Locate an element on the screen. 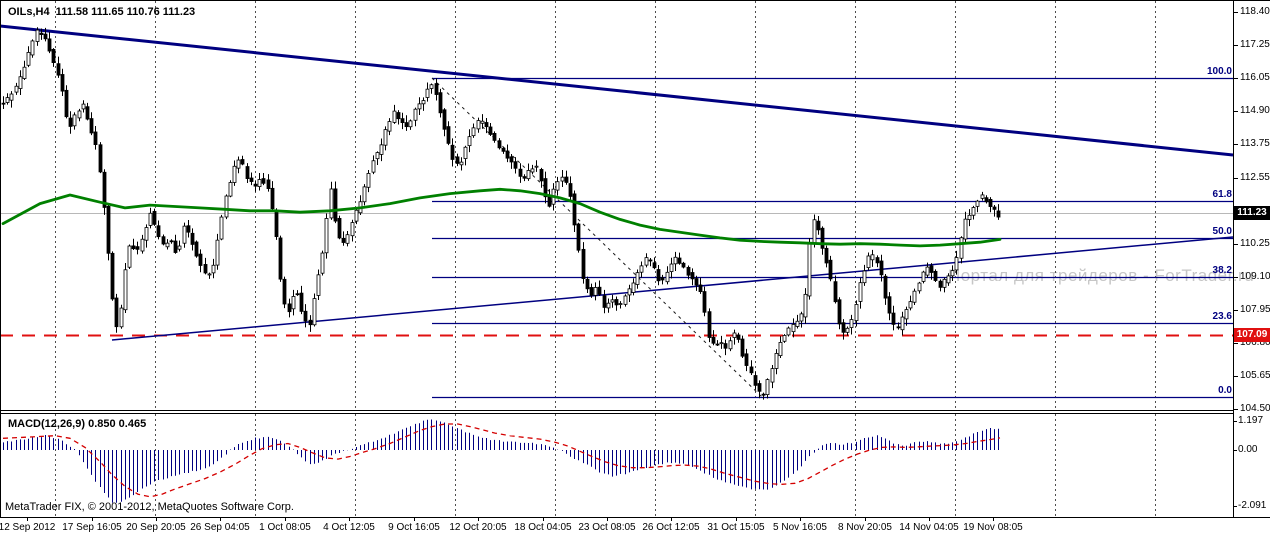 The image size is (1270, 538). time-axis-label: 4 Oct 12:05 is located at coordinates (349, 527).